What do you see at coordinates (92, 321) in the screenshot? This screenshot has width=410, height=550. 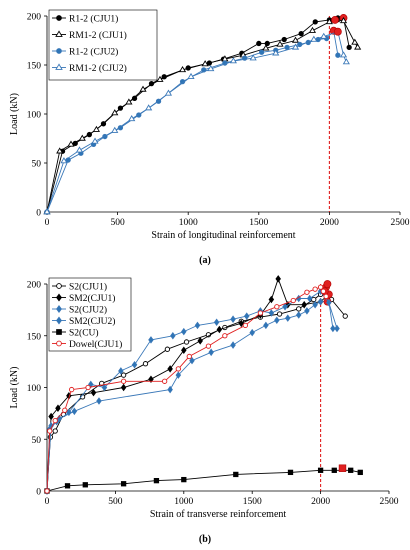 I see `legend-entry: SM2(CJU2)` at bounding box center [92, 321].